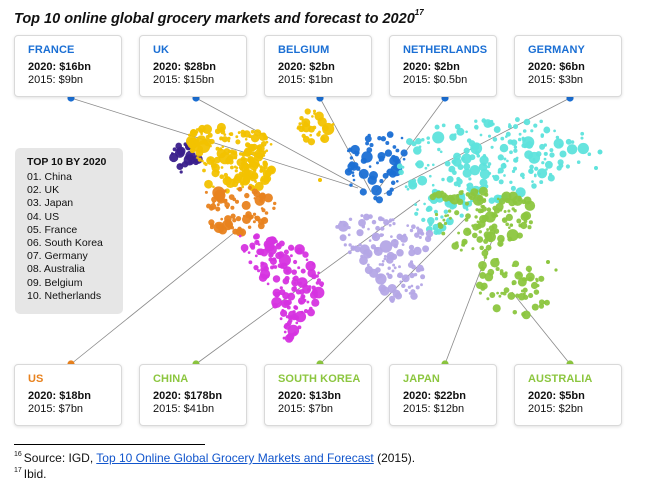  Describe the element at coordinates (304, 50) in the screenshot. I see `card-name: BELGIUM` at that location.